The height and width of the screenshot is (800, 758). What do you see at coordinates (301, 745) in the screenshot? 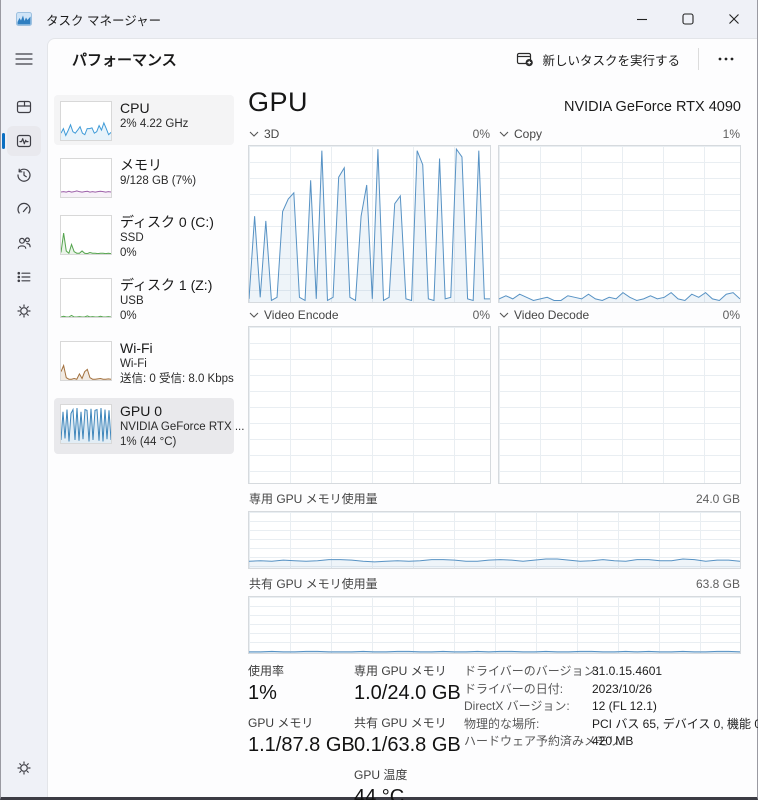
I see `stat-value: 1.1/87.8 GB` at bounding box center [301, 745].